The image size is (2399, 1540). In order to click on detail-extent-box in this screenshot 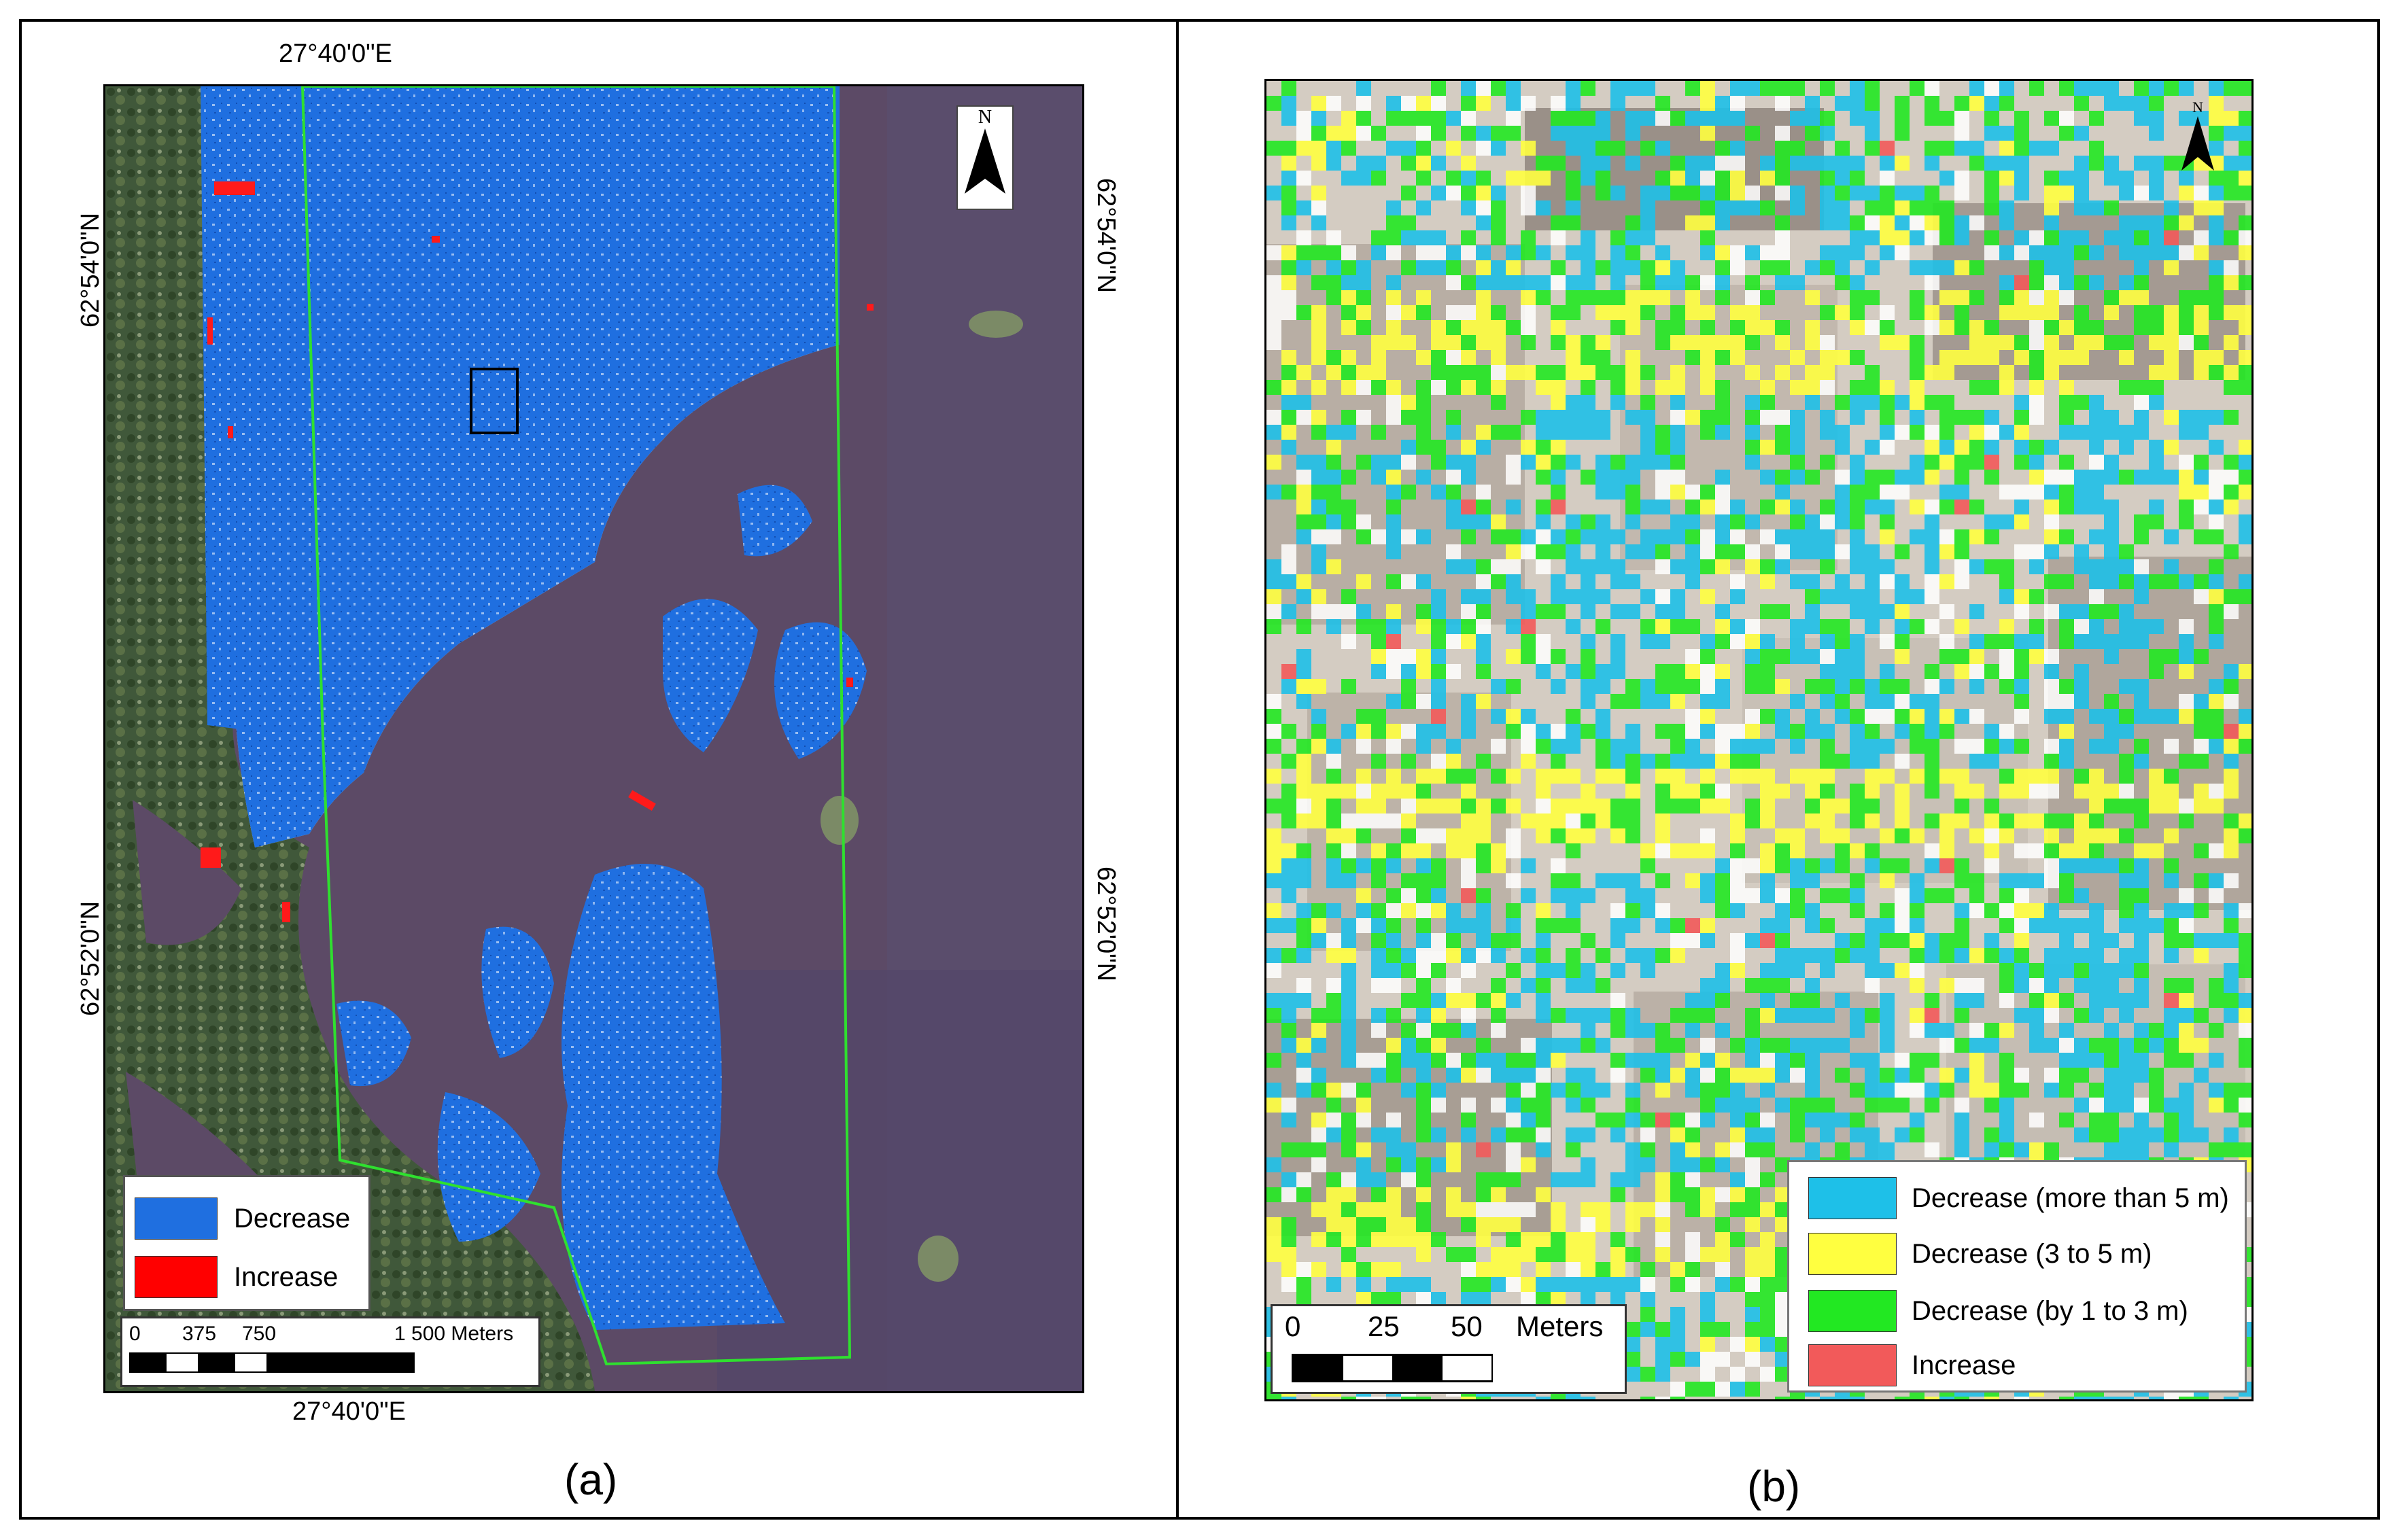, I will do `click(494, 401)`.